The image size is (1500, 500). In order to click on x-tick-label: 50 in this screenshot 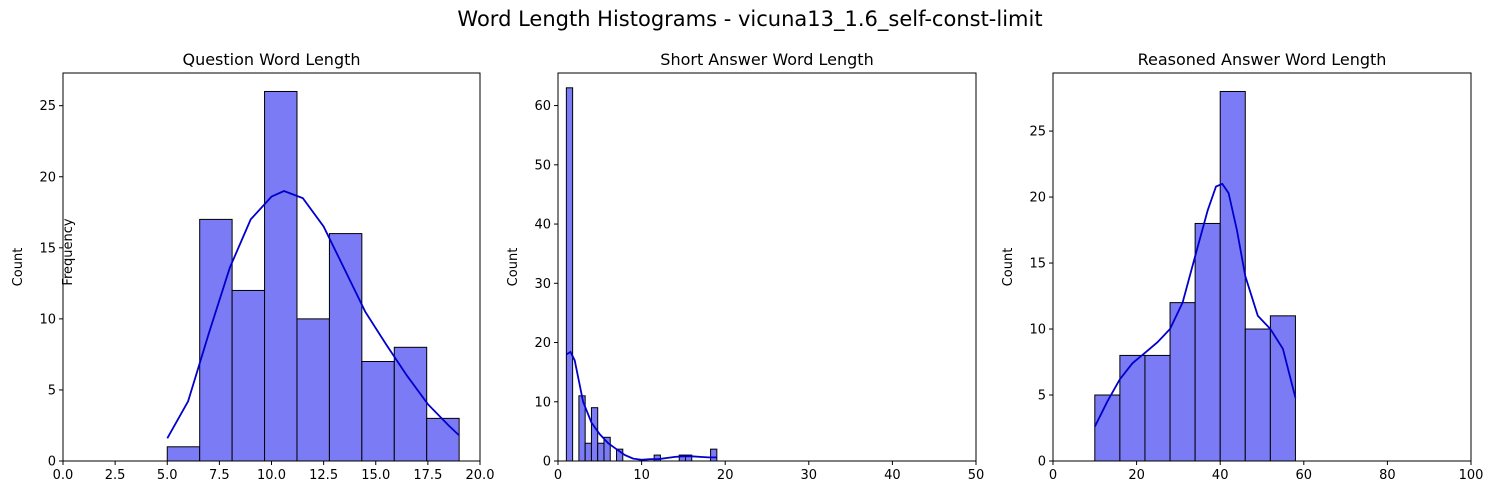, I will do `click(976, 475)`.